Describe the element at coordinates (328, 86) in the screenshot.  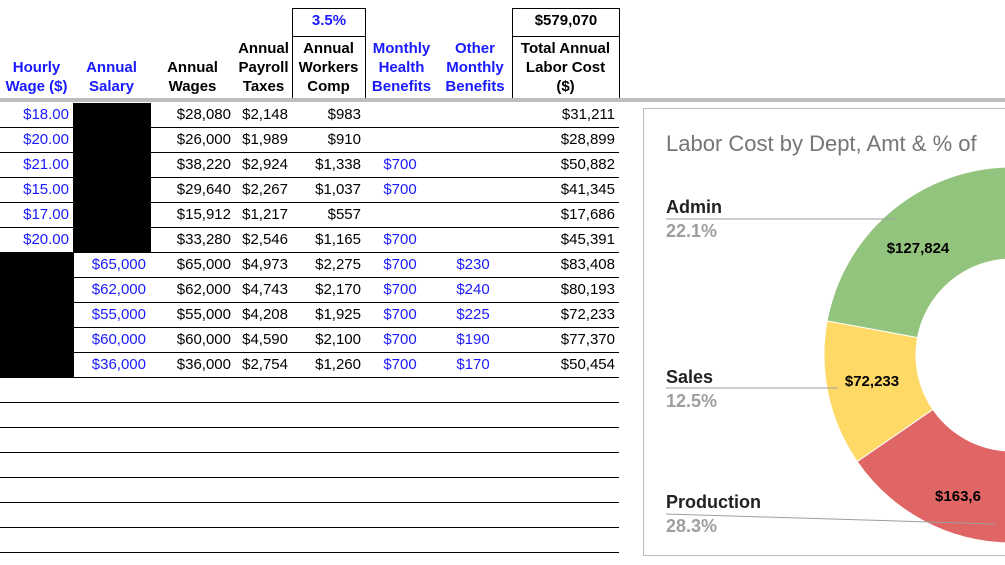
I see `column-header: Comp` at that location.